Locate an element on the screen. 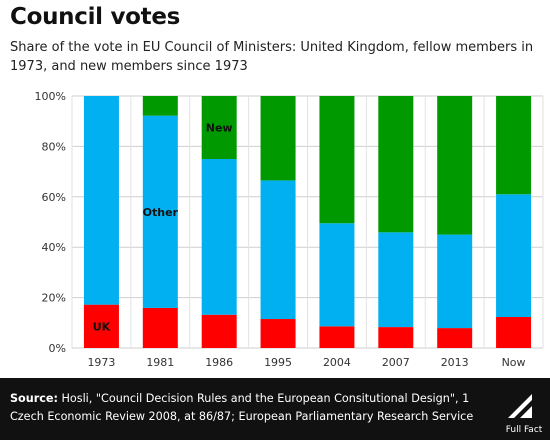 The image size is (550, 440). x-axis-labels: 1973 1981 1986 1995 2004 2007 2013 Now is located at coordinates (306, 362).